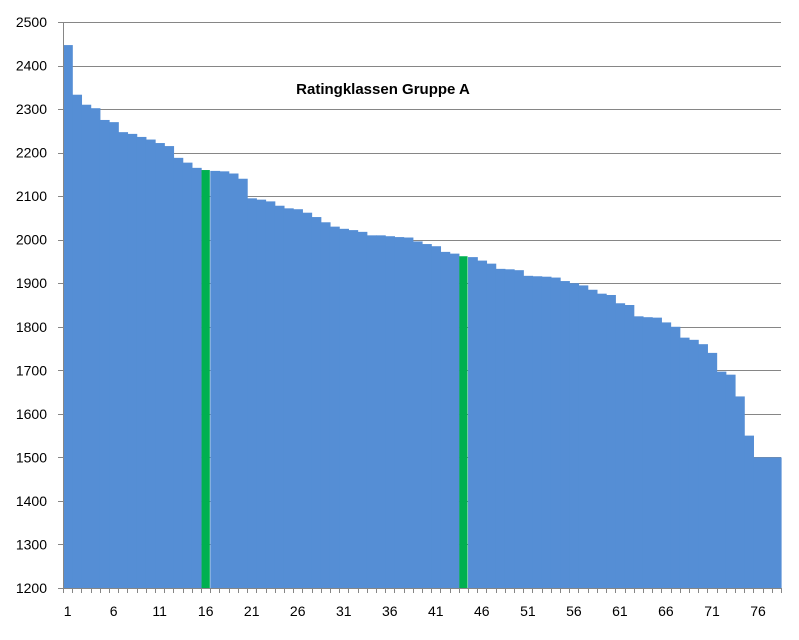 This screenshot has height=640, width=799. Describe the element at coordinates (390, 611) in the screenshot. I see `x-tick-label-36: 36` at that location.